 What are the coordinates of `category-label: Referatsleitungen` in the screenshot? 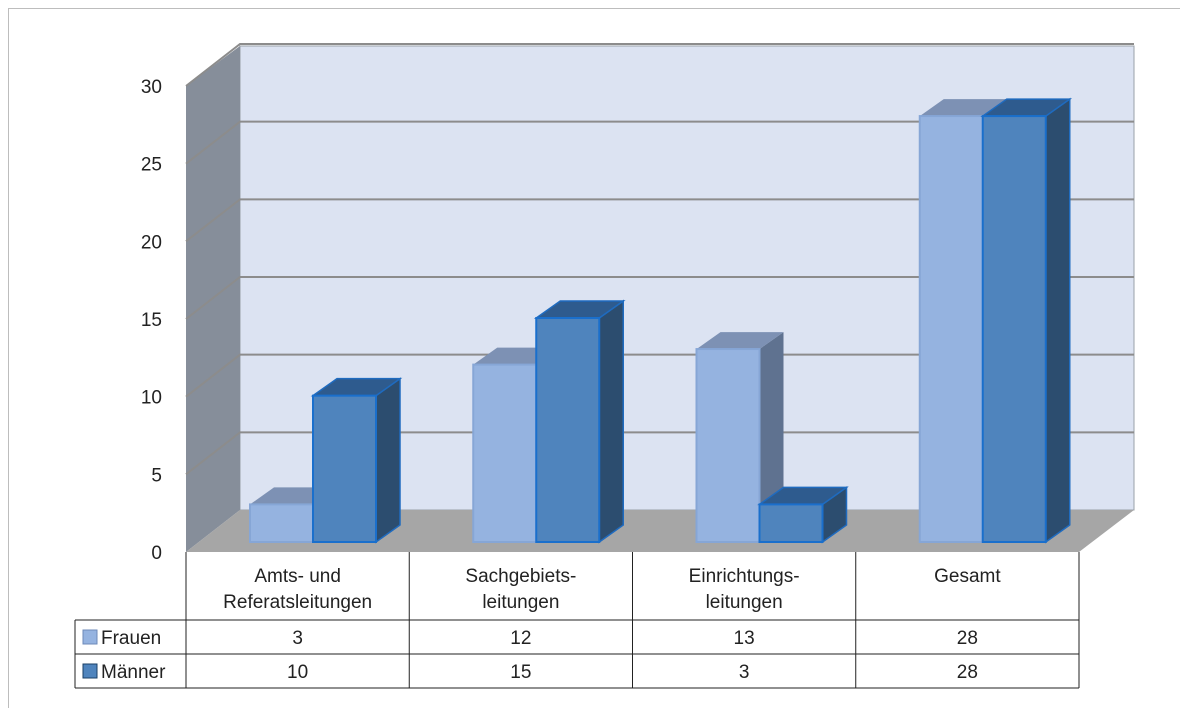 It's located at (297, 602).